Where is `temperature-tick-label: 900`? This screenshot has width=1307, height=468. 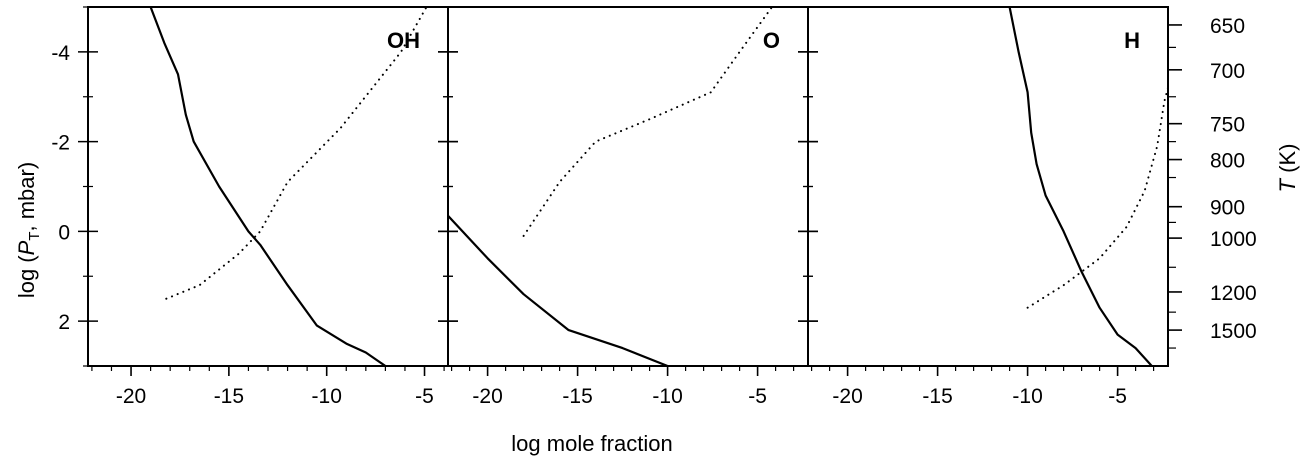
temperature-tick-label: 900 is located at coordinates (1227, 208).